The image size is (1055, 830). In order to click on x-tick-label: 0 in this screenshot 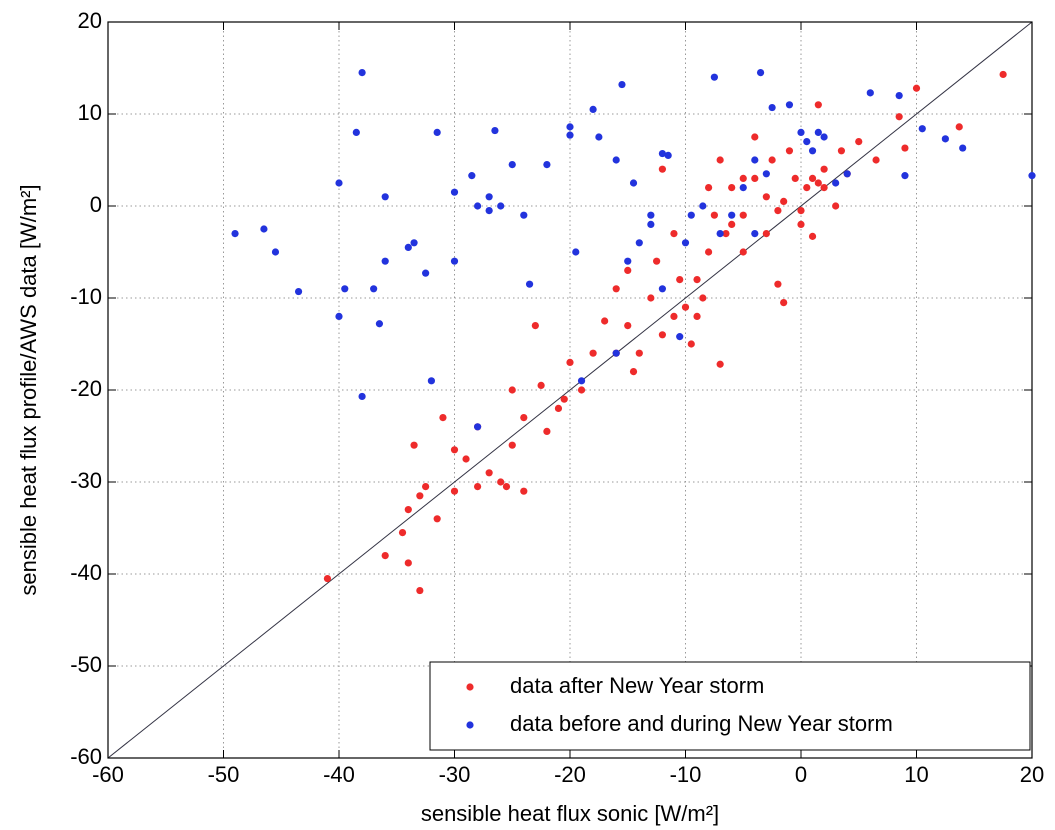, I will do `click(801, 774)`.